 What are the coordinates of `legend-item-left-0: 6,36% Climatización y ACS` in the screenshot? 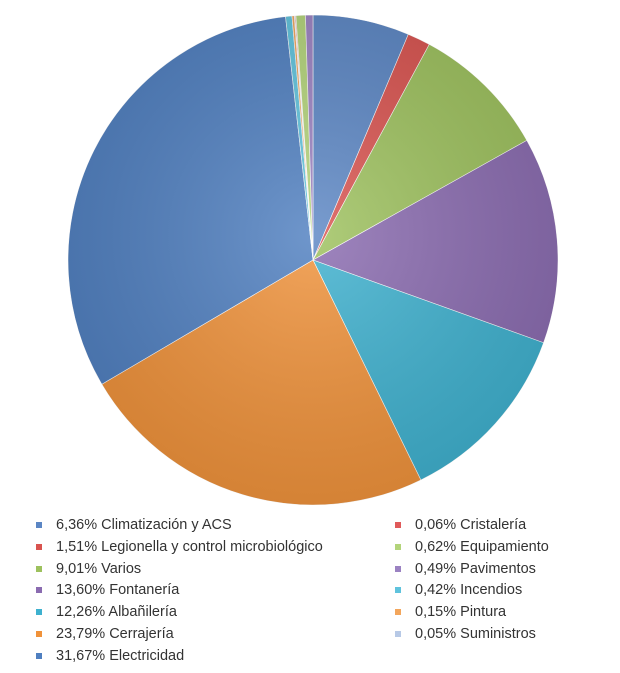 It's located at (134, 525).